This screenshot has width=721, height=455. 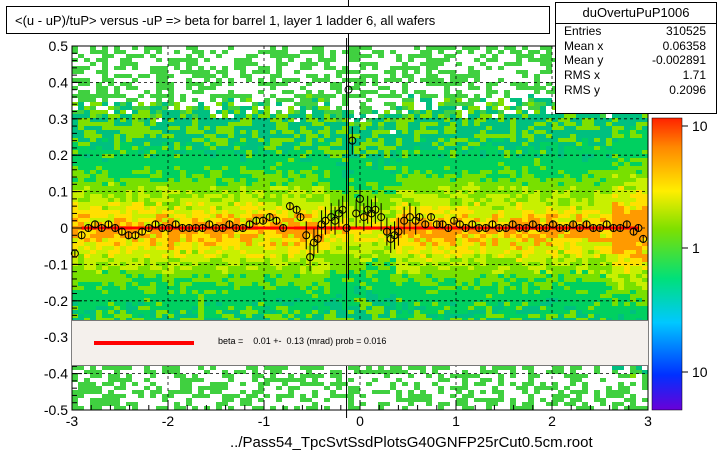 I want to click on y-tick-label: 0.2, so click(x=59, y=155).